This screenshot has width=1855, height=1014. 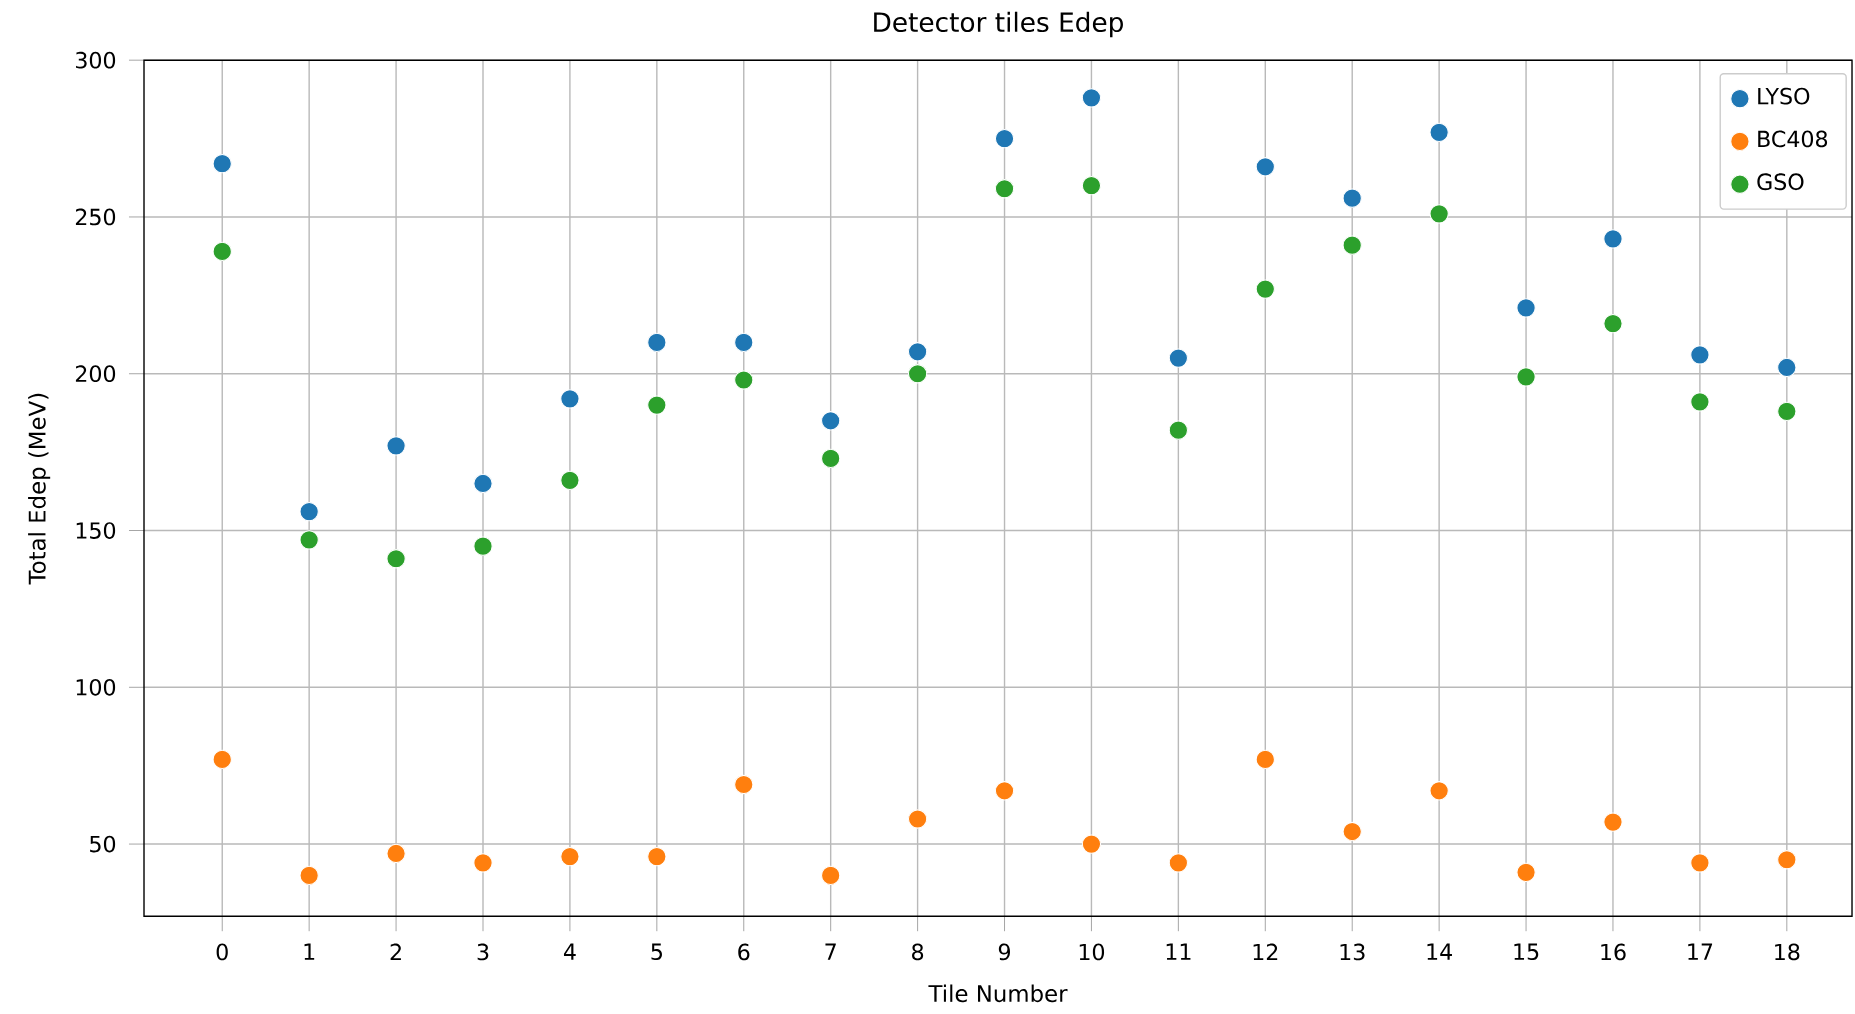 What do you see at coordinates (483, 952) in the screenshot?
I see `x-tick-label: 3` at bounding box center [483, 952].